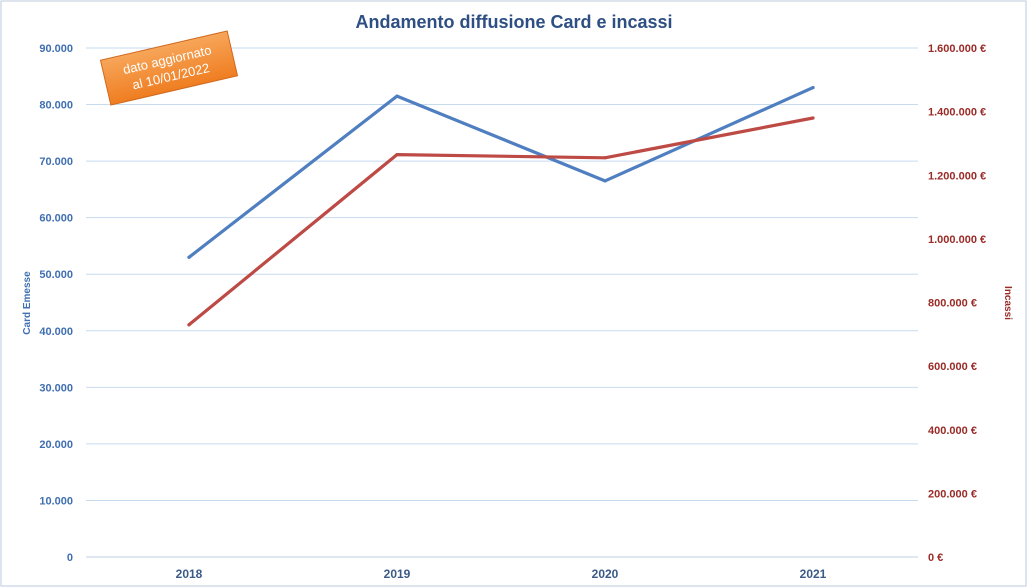 Image resolution: width=1027 pixels, height=587 pixels. What do you see at coordinates (56, 106) in the screenshot?
I see `left-tick-label: 80.000` at bounding box center [56, 106].